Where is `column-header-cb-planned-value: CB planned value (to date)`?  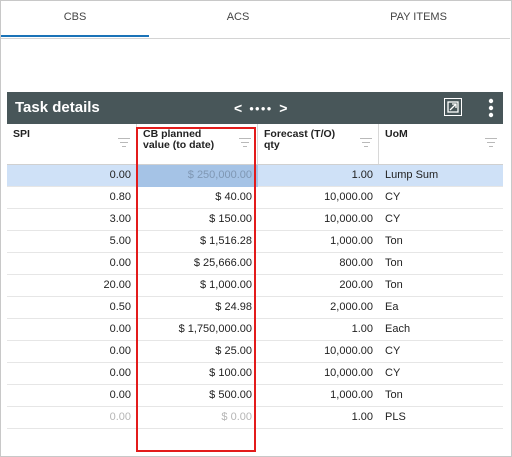
column-header-cb-planned-value: CB planned value (to date) is located at coordinates (197, 144).